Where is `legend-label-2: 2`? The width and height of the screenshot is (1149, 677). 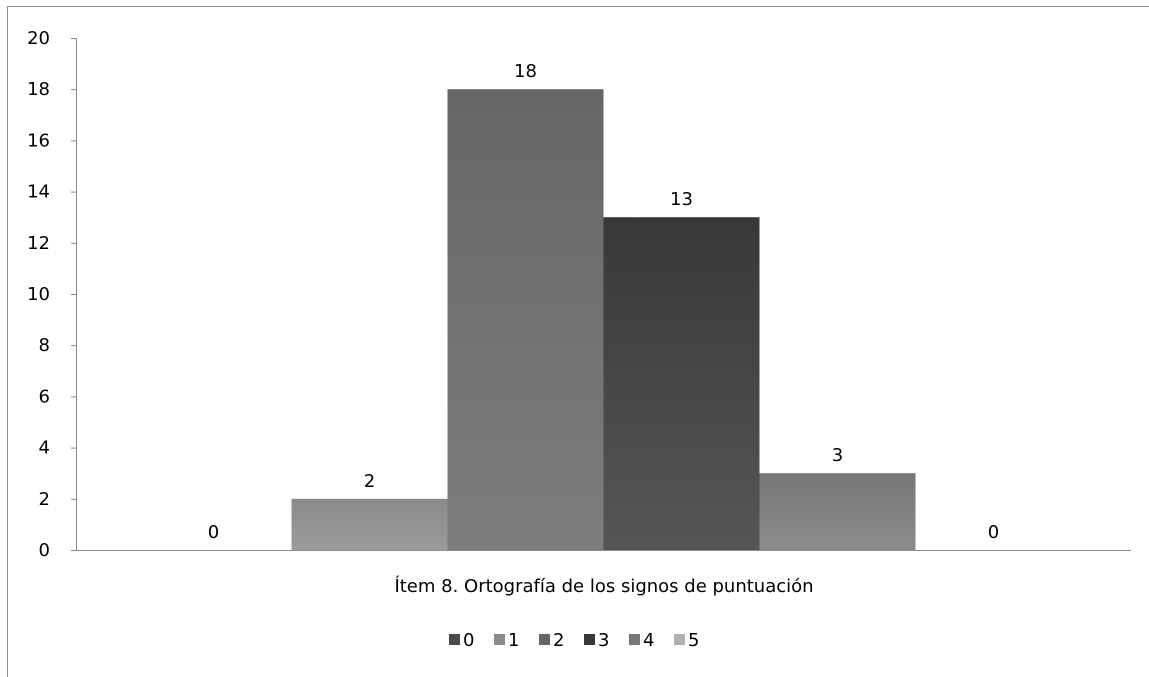 legend-label-2: 2 is located at coordinates (558, 640).